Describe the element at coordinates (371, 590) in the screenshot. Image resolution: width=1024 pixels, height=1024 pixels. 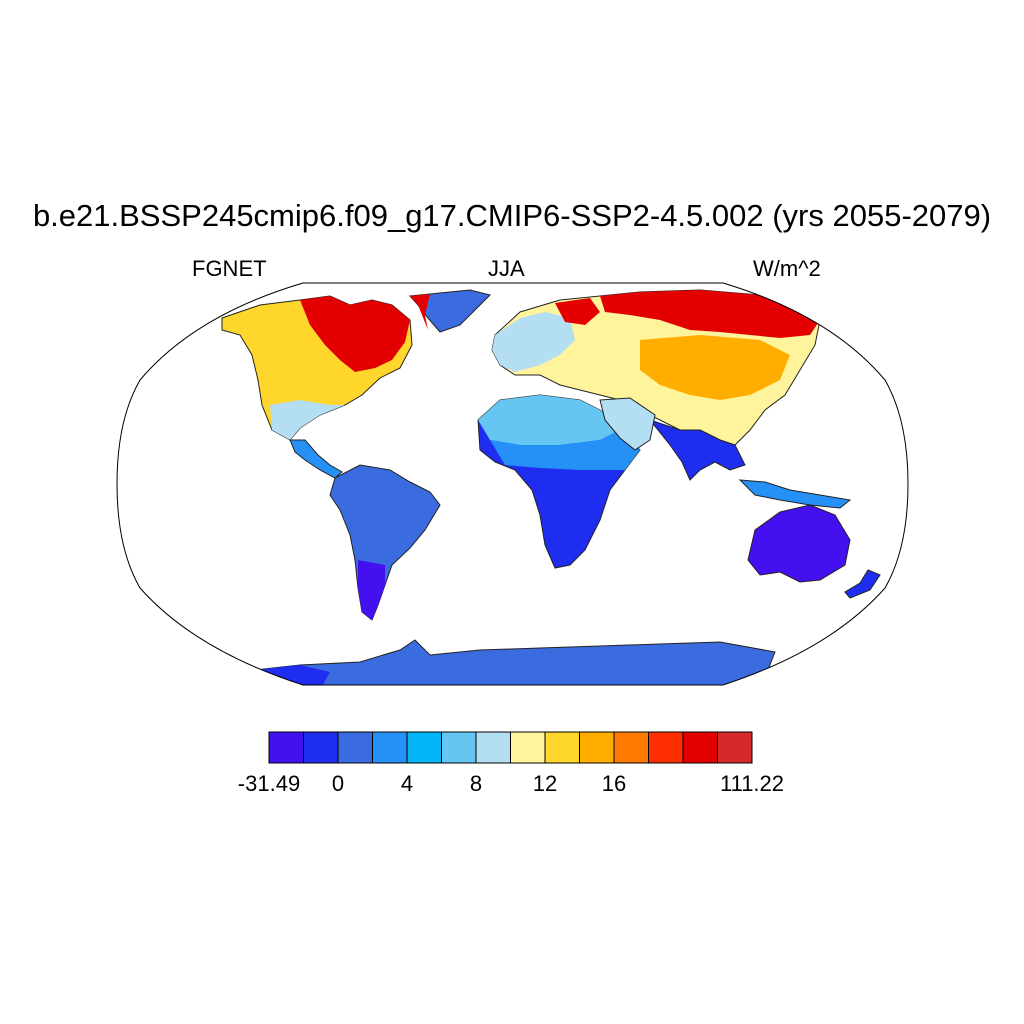
I see `south-america-tip` at that location.